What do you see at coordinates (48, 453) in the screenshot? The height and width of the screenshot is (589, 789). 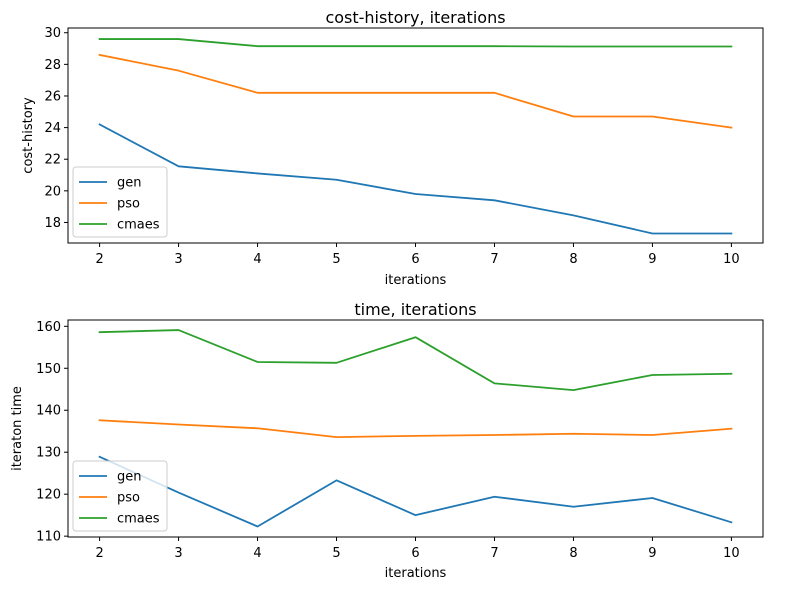 I see `y-tick-label: 130` at bounding box center [48, 453].